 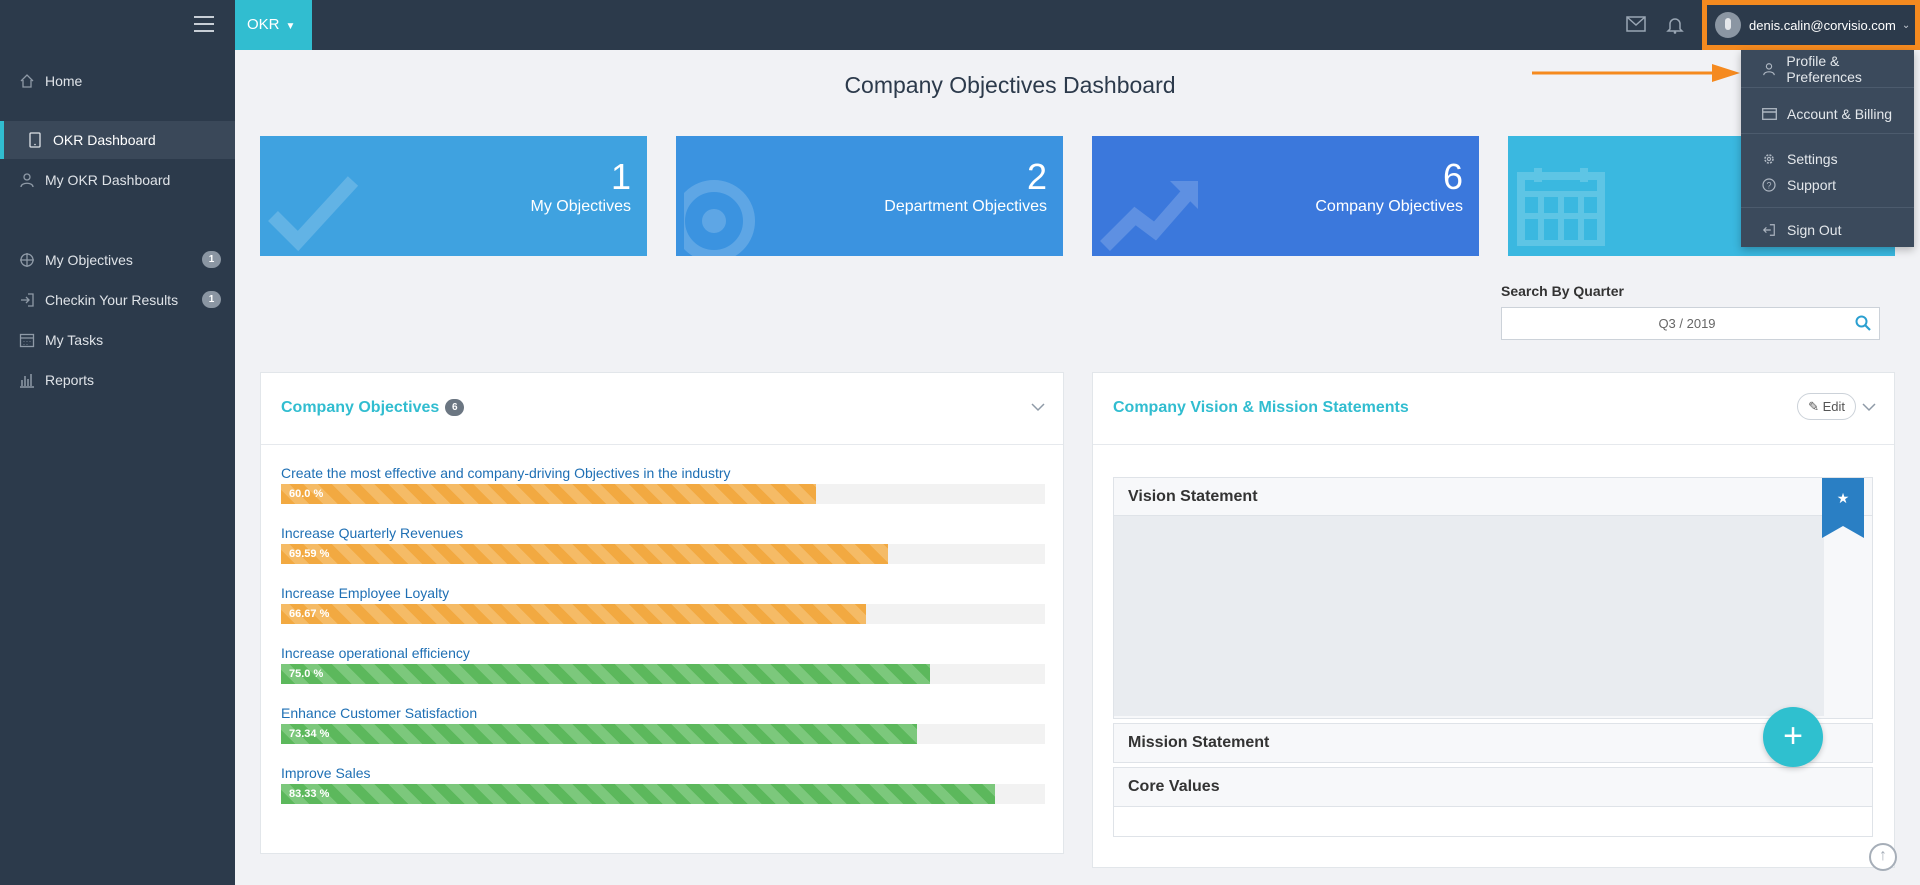 What do you see at coordinates (1814, 230) in the screenshot?
I see `menu-item-label: Sign Out` at bounding box center [1814, 230].